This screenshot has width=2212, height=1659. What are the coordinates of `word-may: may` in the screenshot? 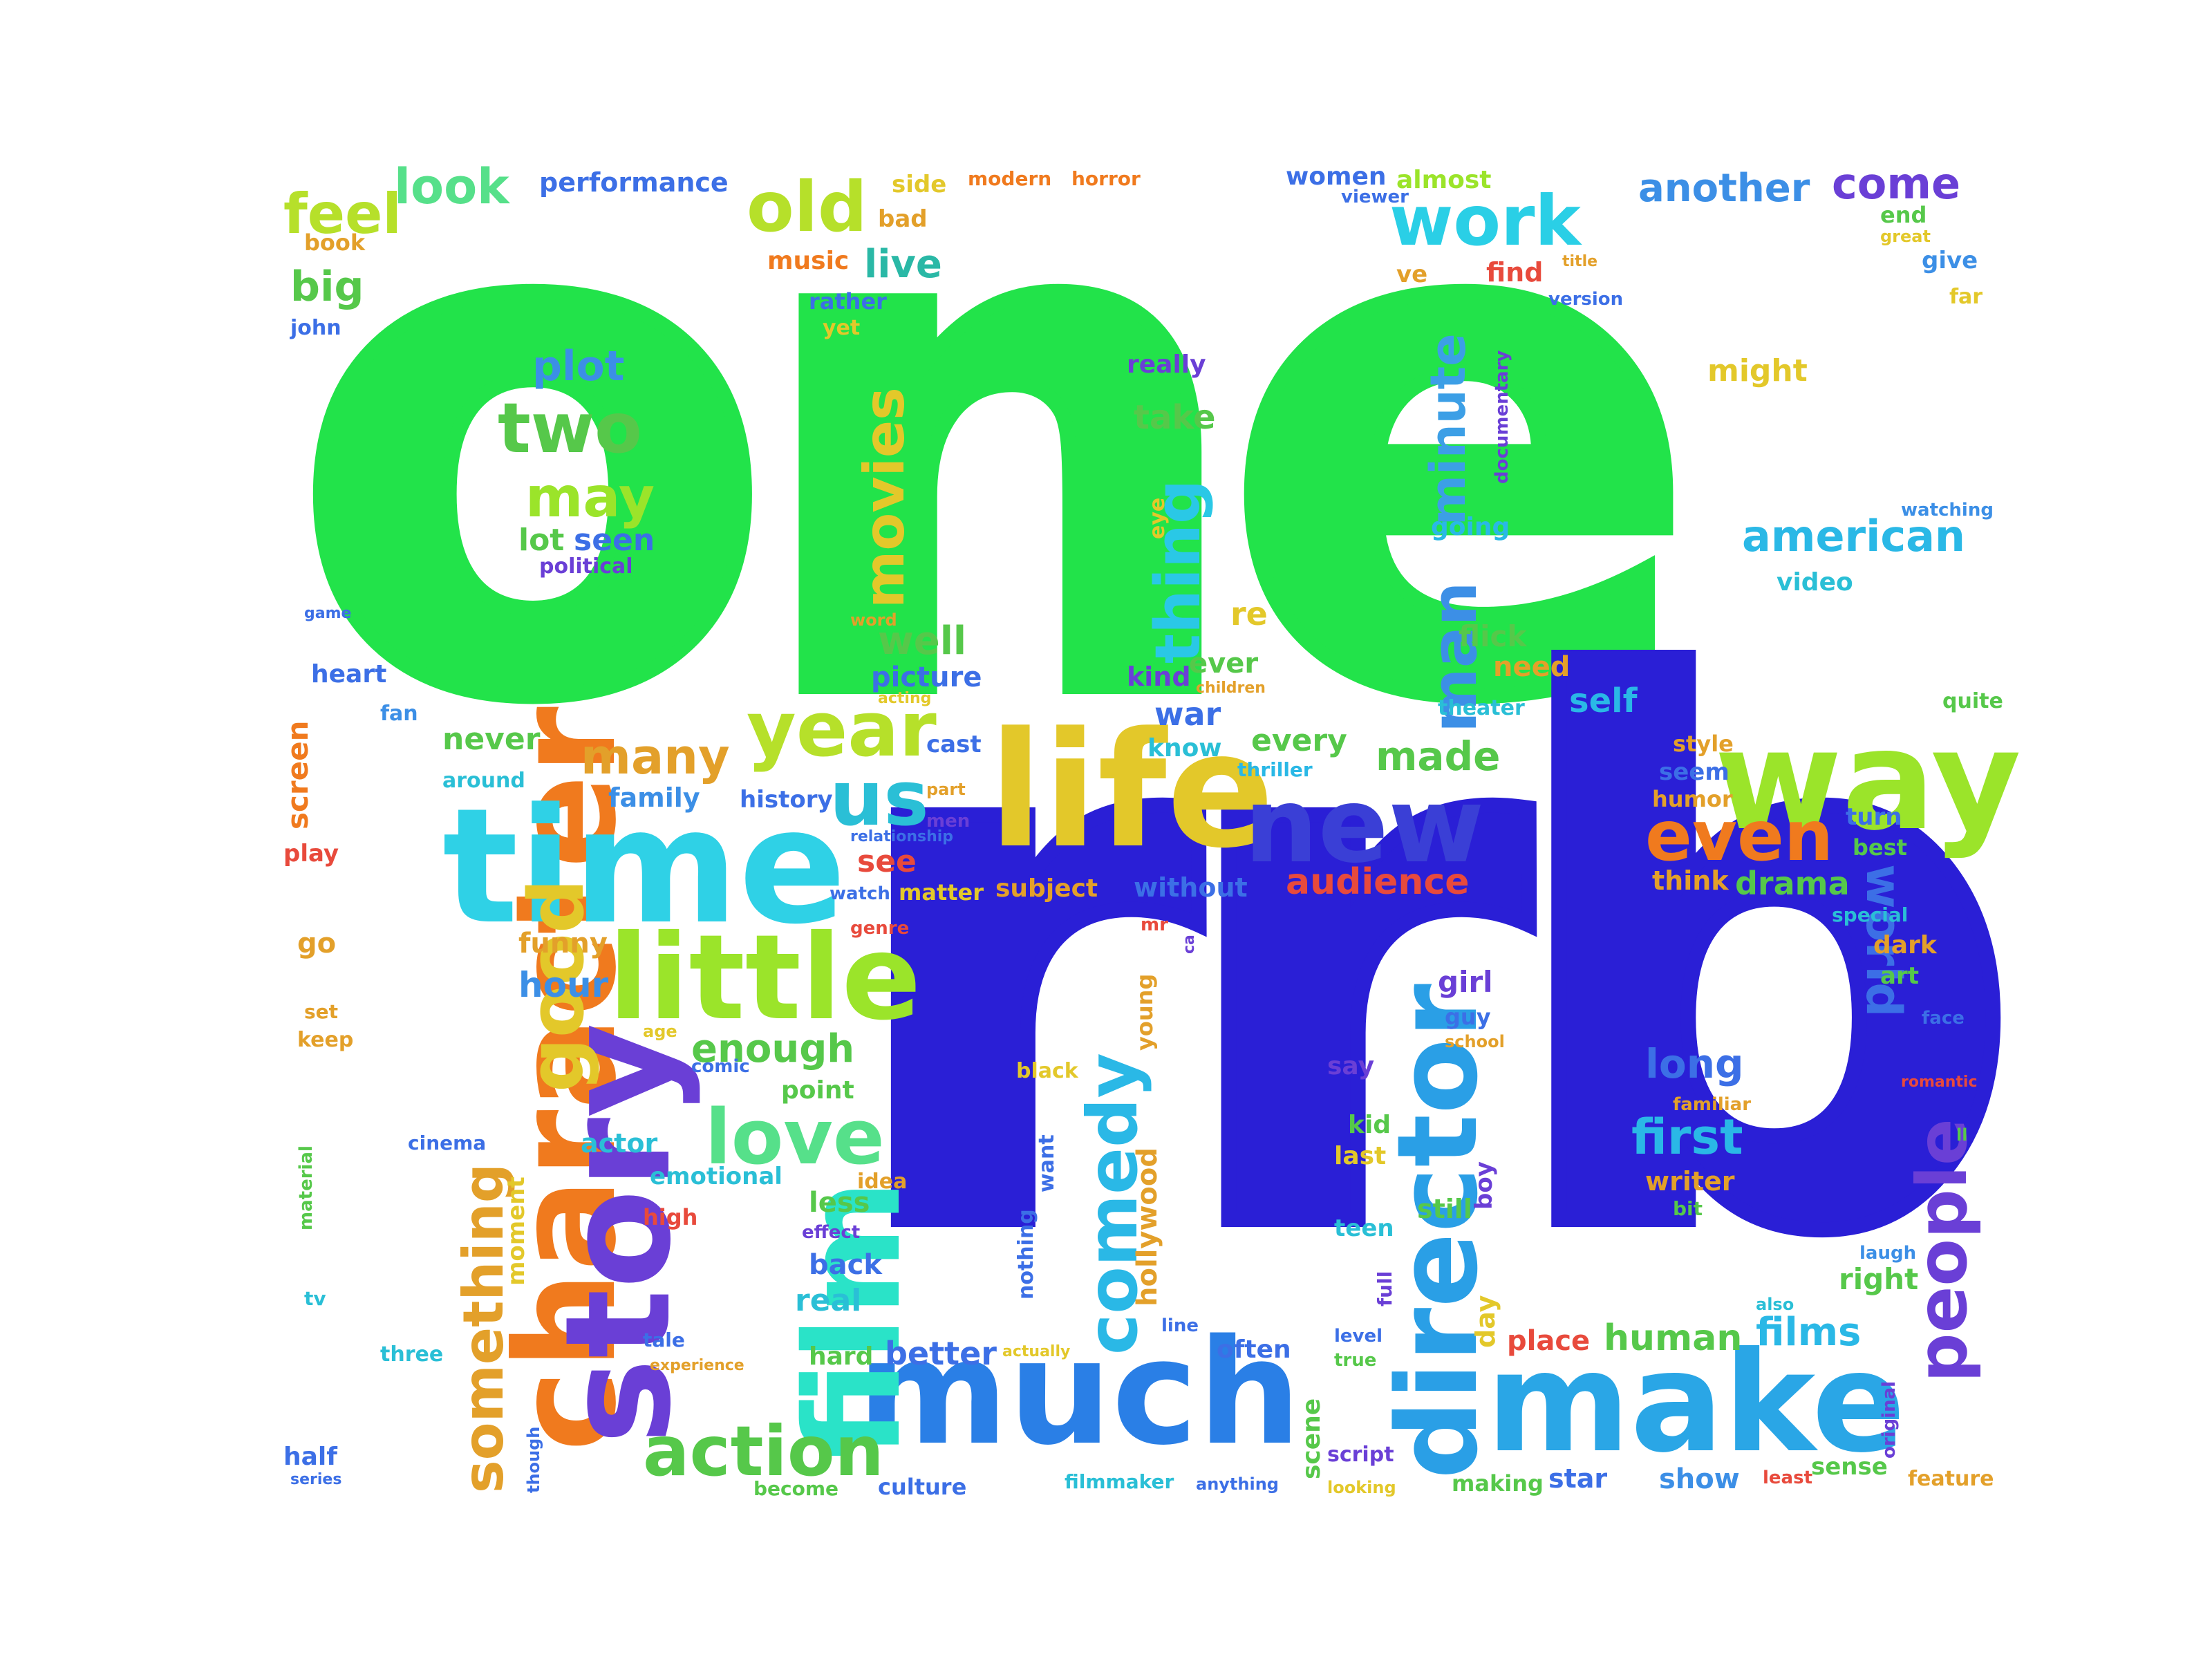 It's located at (590, 497).